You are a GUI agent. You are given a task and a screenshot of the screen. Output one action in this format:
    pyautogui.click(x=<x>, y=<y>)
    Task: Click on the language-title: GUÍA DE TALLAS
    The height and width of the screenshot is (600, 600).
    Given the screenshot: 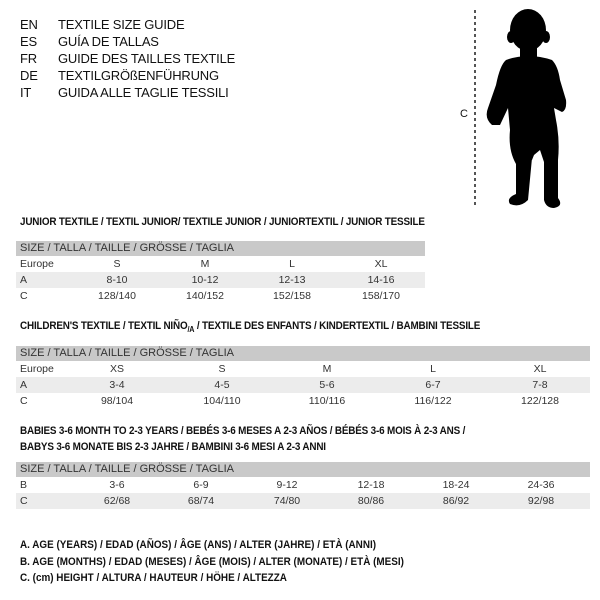 What is the action you would take?
    pyautogui.click(x=108, y=41)
    